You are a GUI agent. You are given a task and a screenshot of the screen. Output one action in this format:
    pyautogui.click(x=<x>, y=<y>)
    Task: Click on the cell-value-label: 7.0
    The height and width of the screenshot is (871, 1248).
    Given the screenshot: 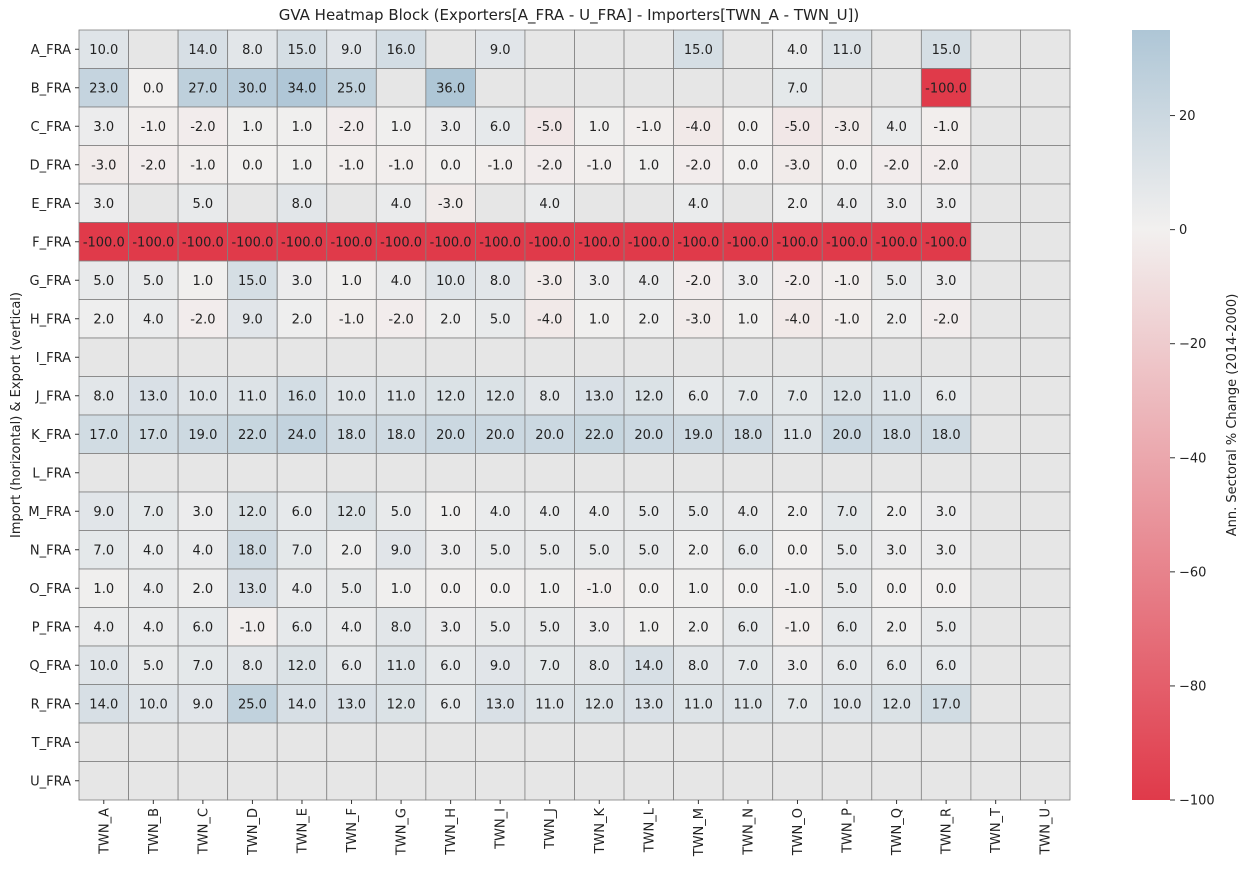 What is the action you would take?
    pyautogui.click(x=797, y=704)
    